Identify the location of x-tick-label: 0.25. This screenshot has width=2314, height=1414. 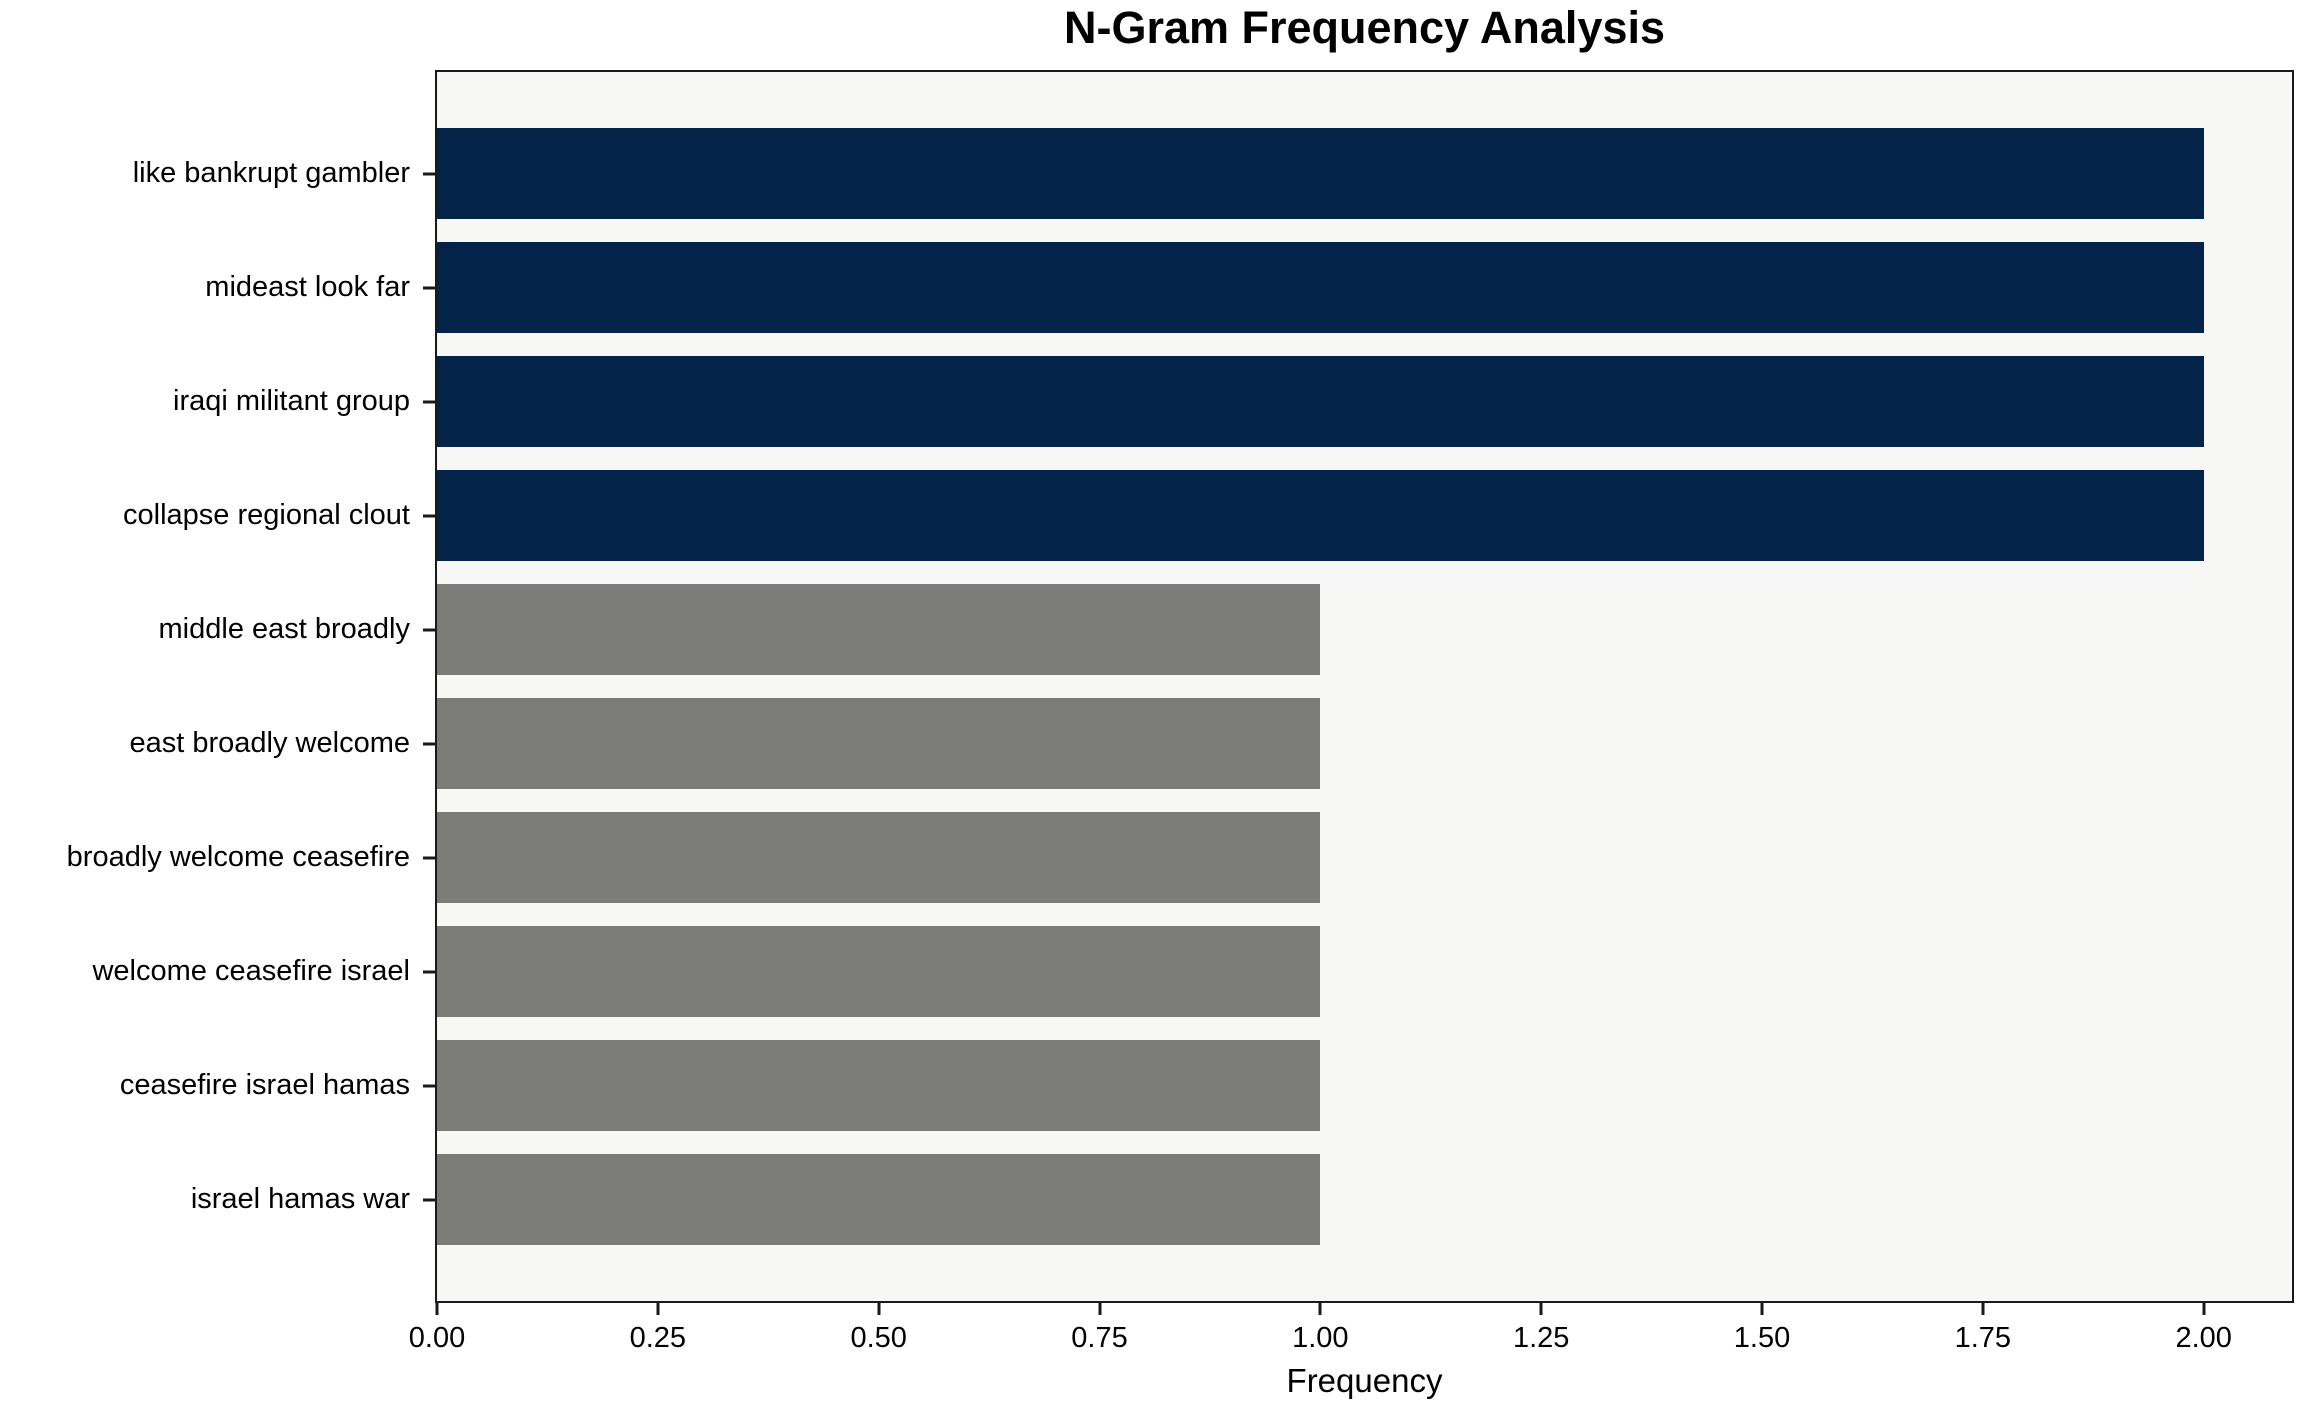
(658, 1338).